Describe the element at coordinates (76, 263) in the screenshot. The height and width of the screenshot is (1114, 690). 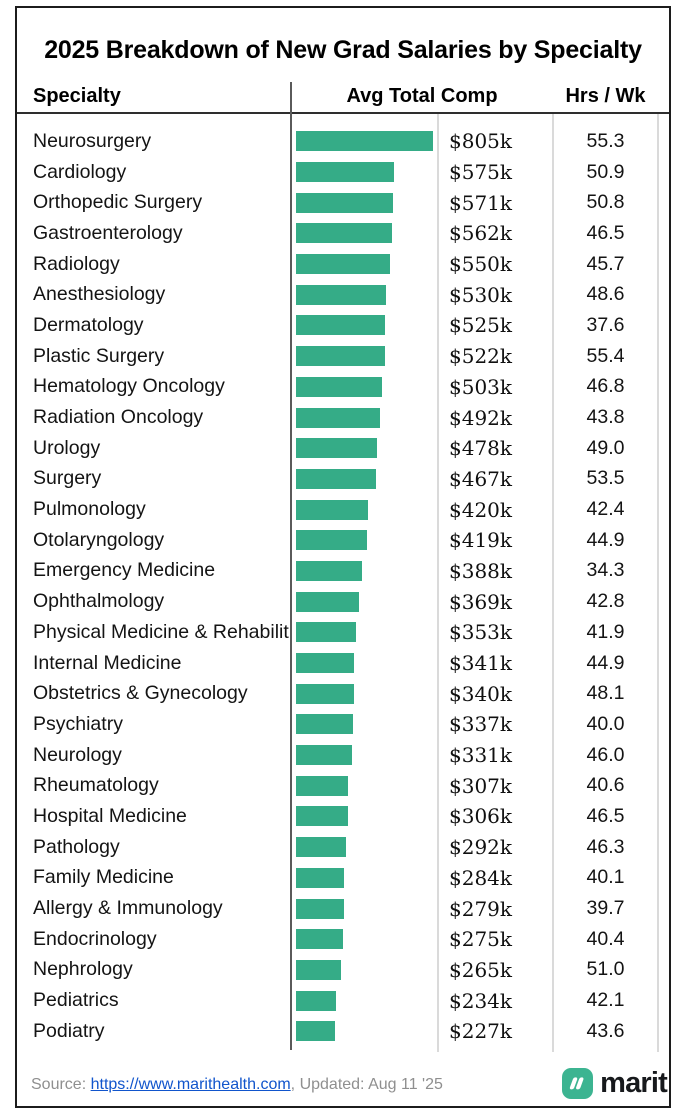
I see `specialty-label: Radiology` at that location.